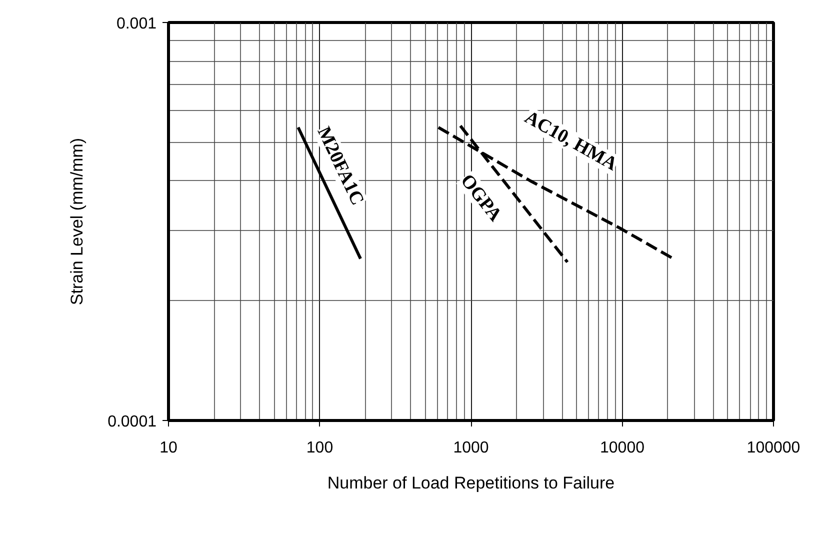 This screenshot has width=824, height=534. I want to click on y-axis-title: Strain Level (mm/mm), so click(77, 222).